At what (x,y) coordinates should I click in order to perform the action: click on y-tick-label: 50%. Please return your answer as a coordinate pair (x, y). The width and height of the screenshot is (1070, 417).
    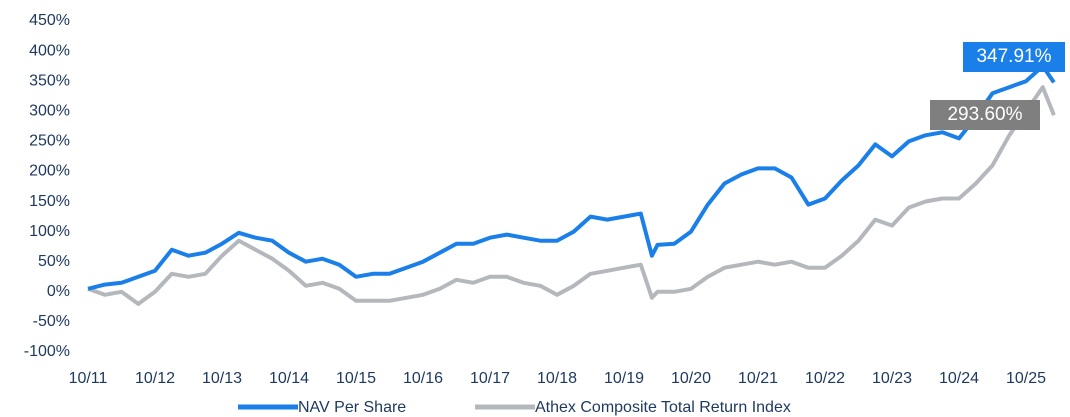
    Looking at the image, I should click on (54, 261).